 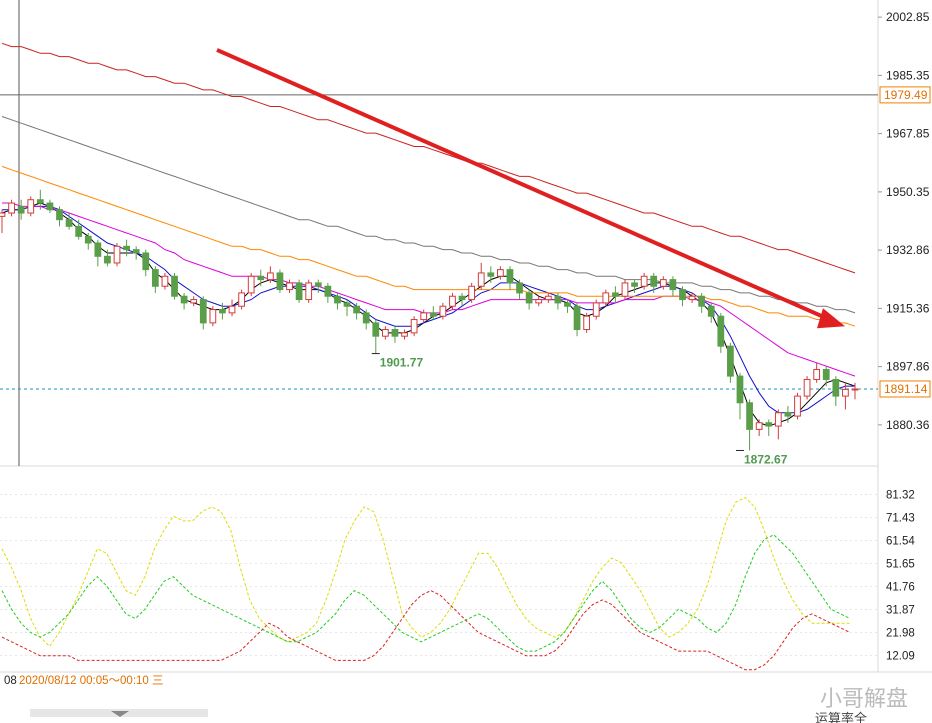 I want to click on trend-arrow-head, so click(x=831, y=318).